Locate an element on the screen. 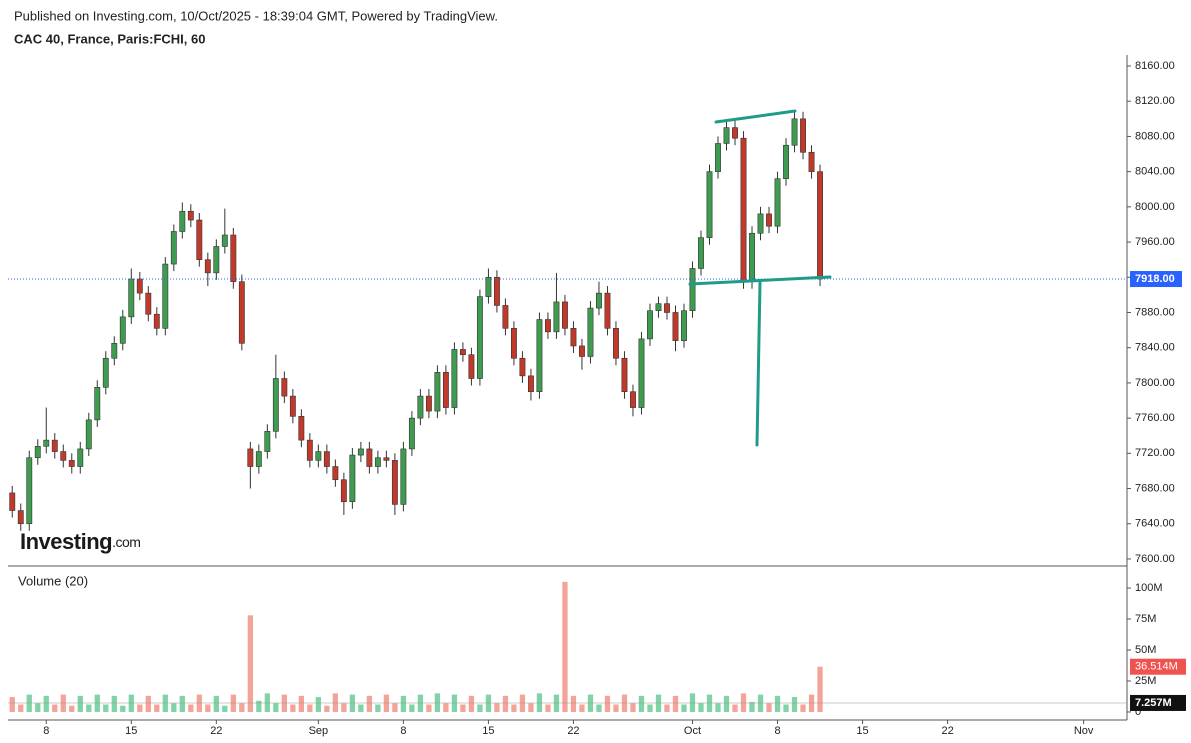  y-tick-label: 7640.00 is located at coordinates (1155, 524).